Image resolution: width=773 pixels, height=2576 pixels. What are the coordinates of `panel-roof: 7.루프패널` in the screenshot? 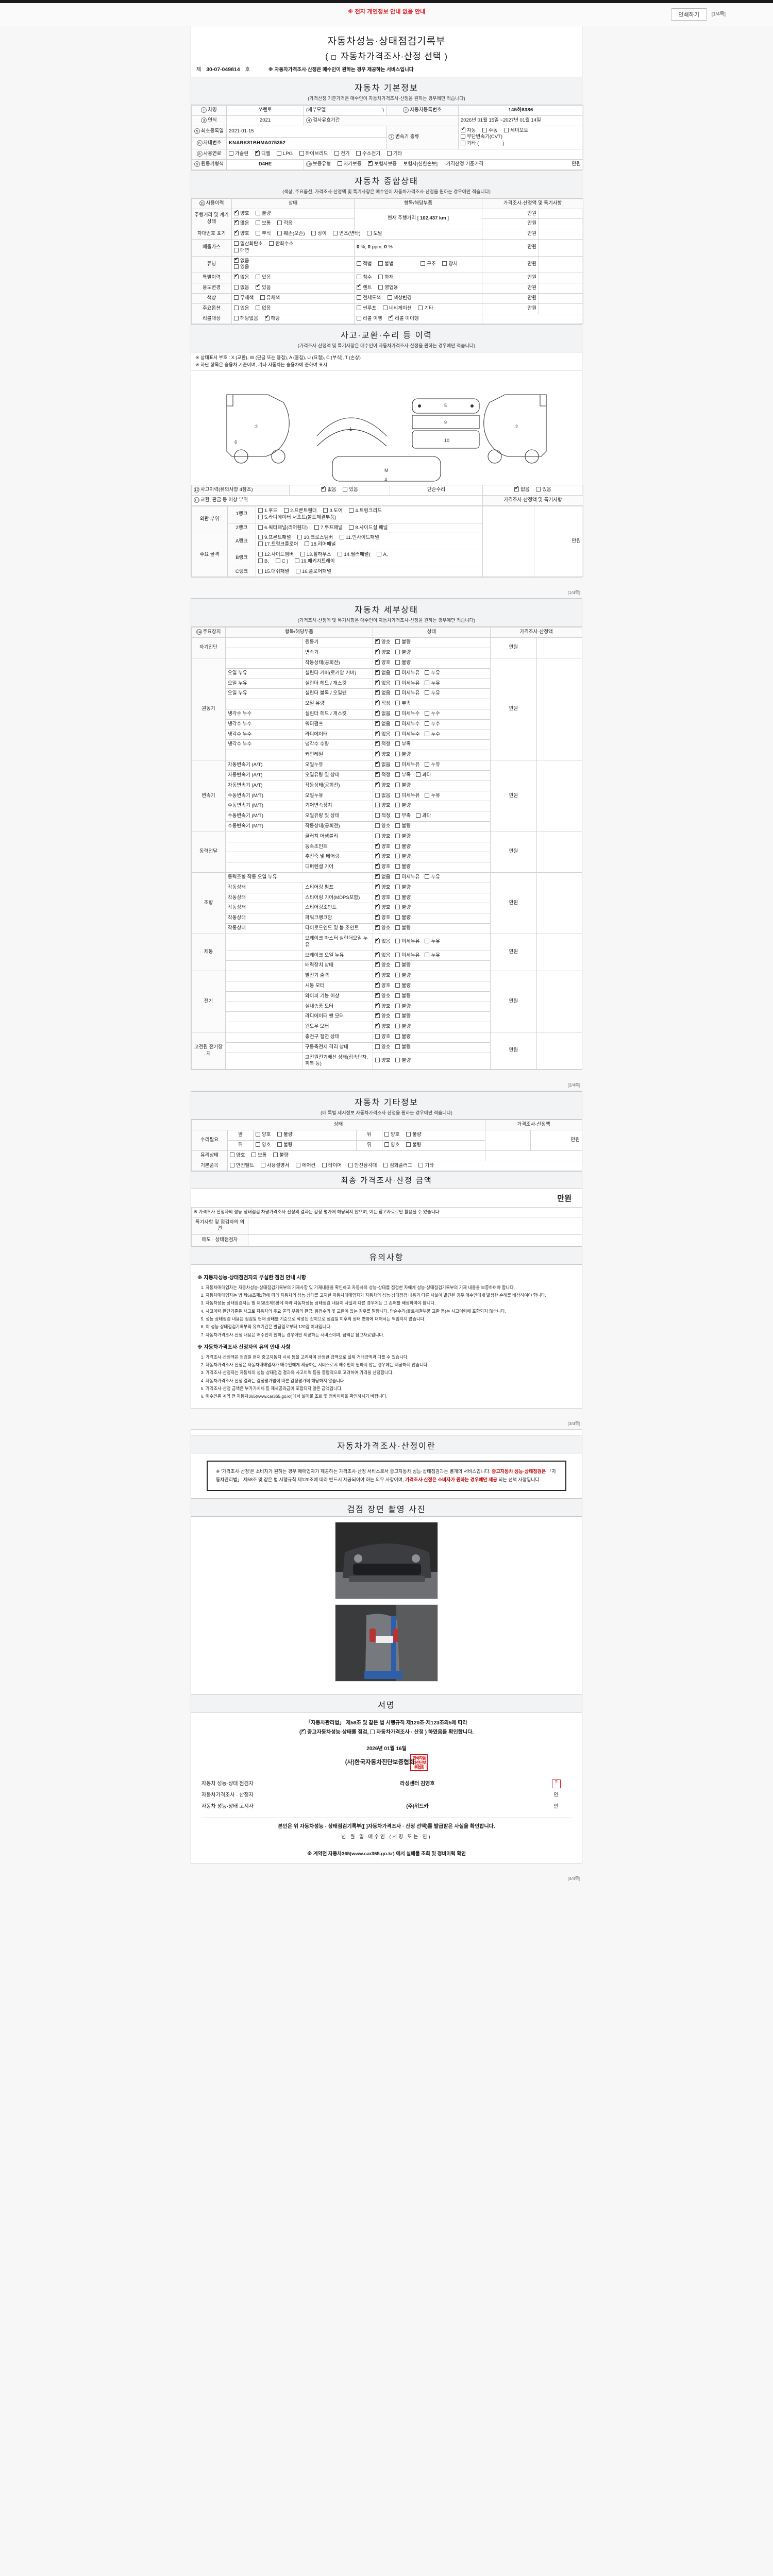 It's located at (328, 528).